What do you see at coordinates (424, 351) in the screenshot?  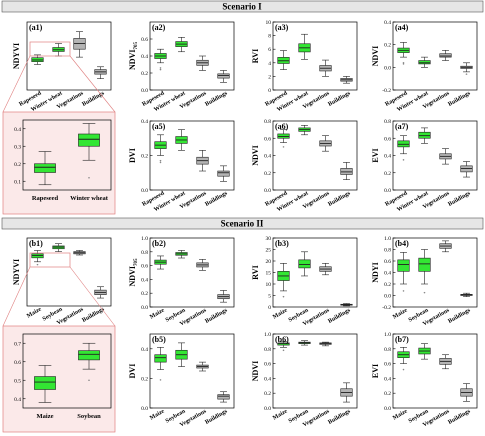 I see `box-soybean` at bounding box center [424, 351].